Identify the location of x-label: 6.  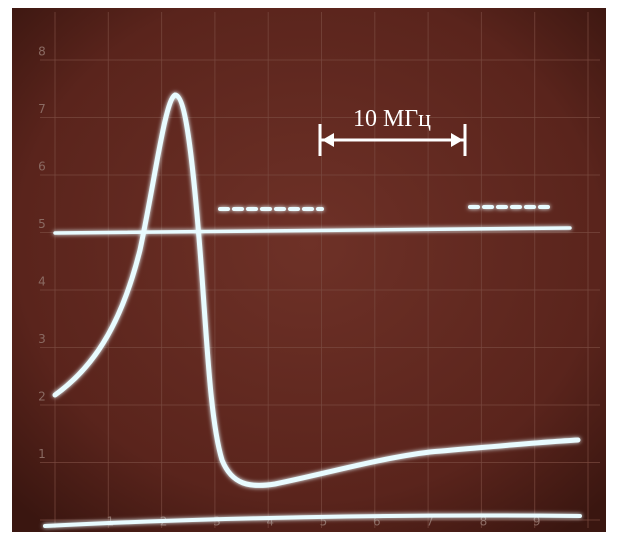
(377, 522).